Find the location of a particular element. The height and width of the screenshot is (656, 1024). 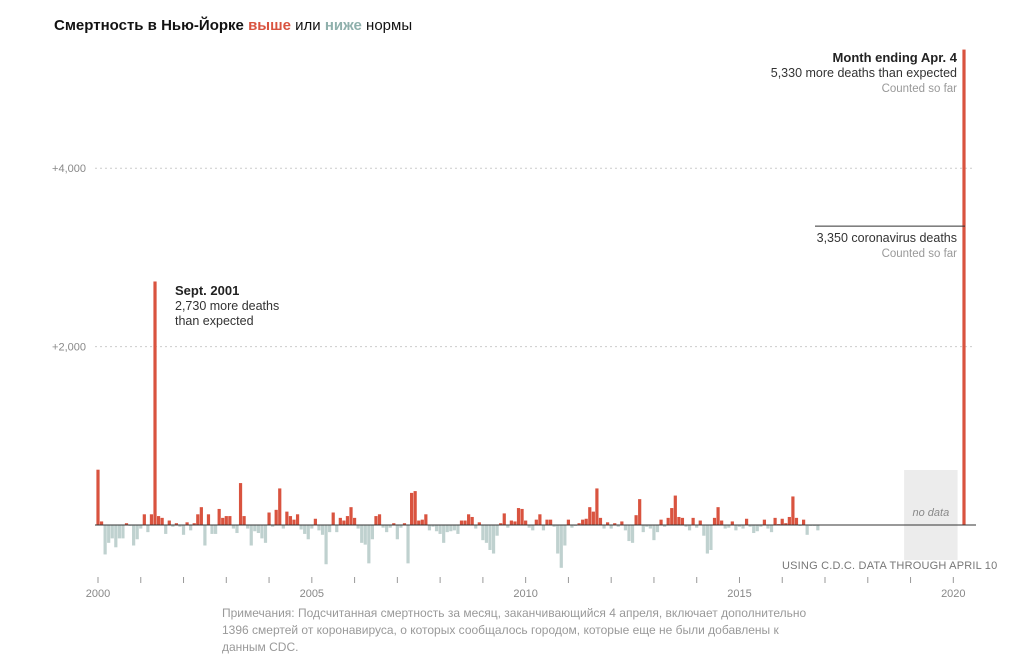

no-data-label: no data is located at coordinates (931, 513).